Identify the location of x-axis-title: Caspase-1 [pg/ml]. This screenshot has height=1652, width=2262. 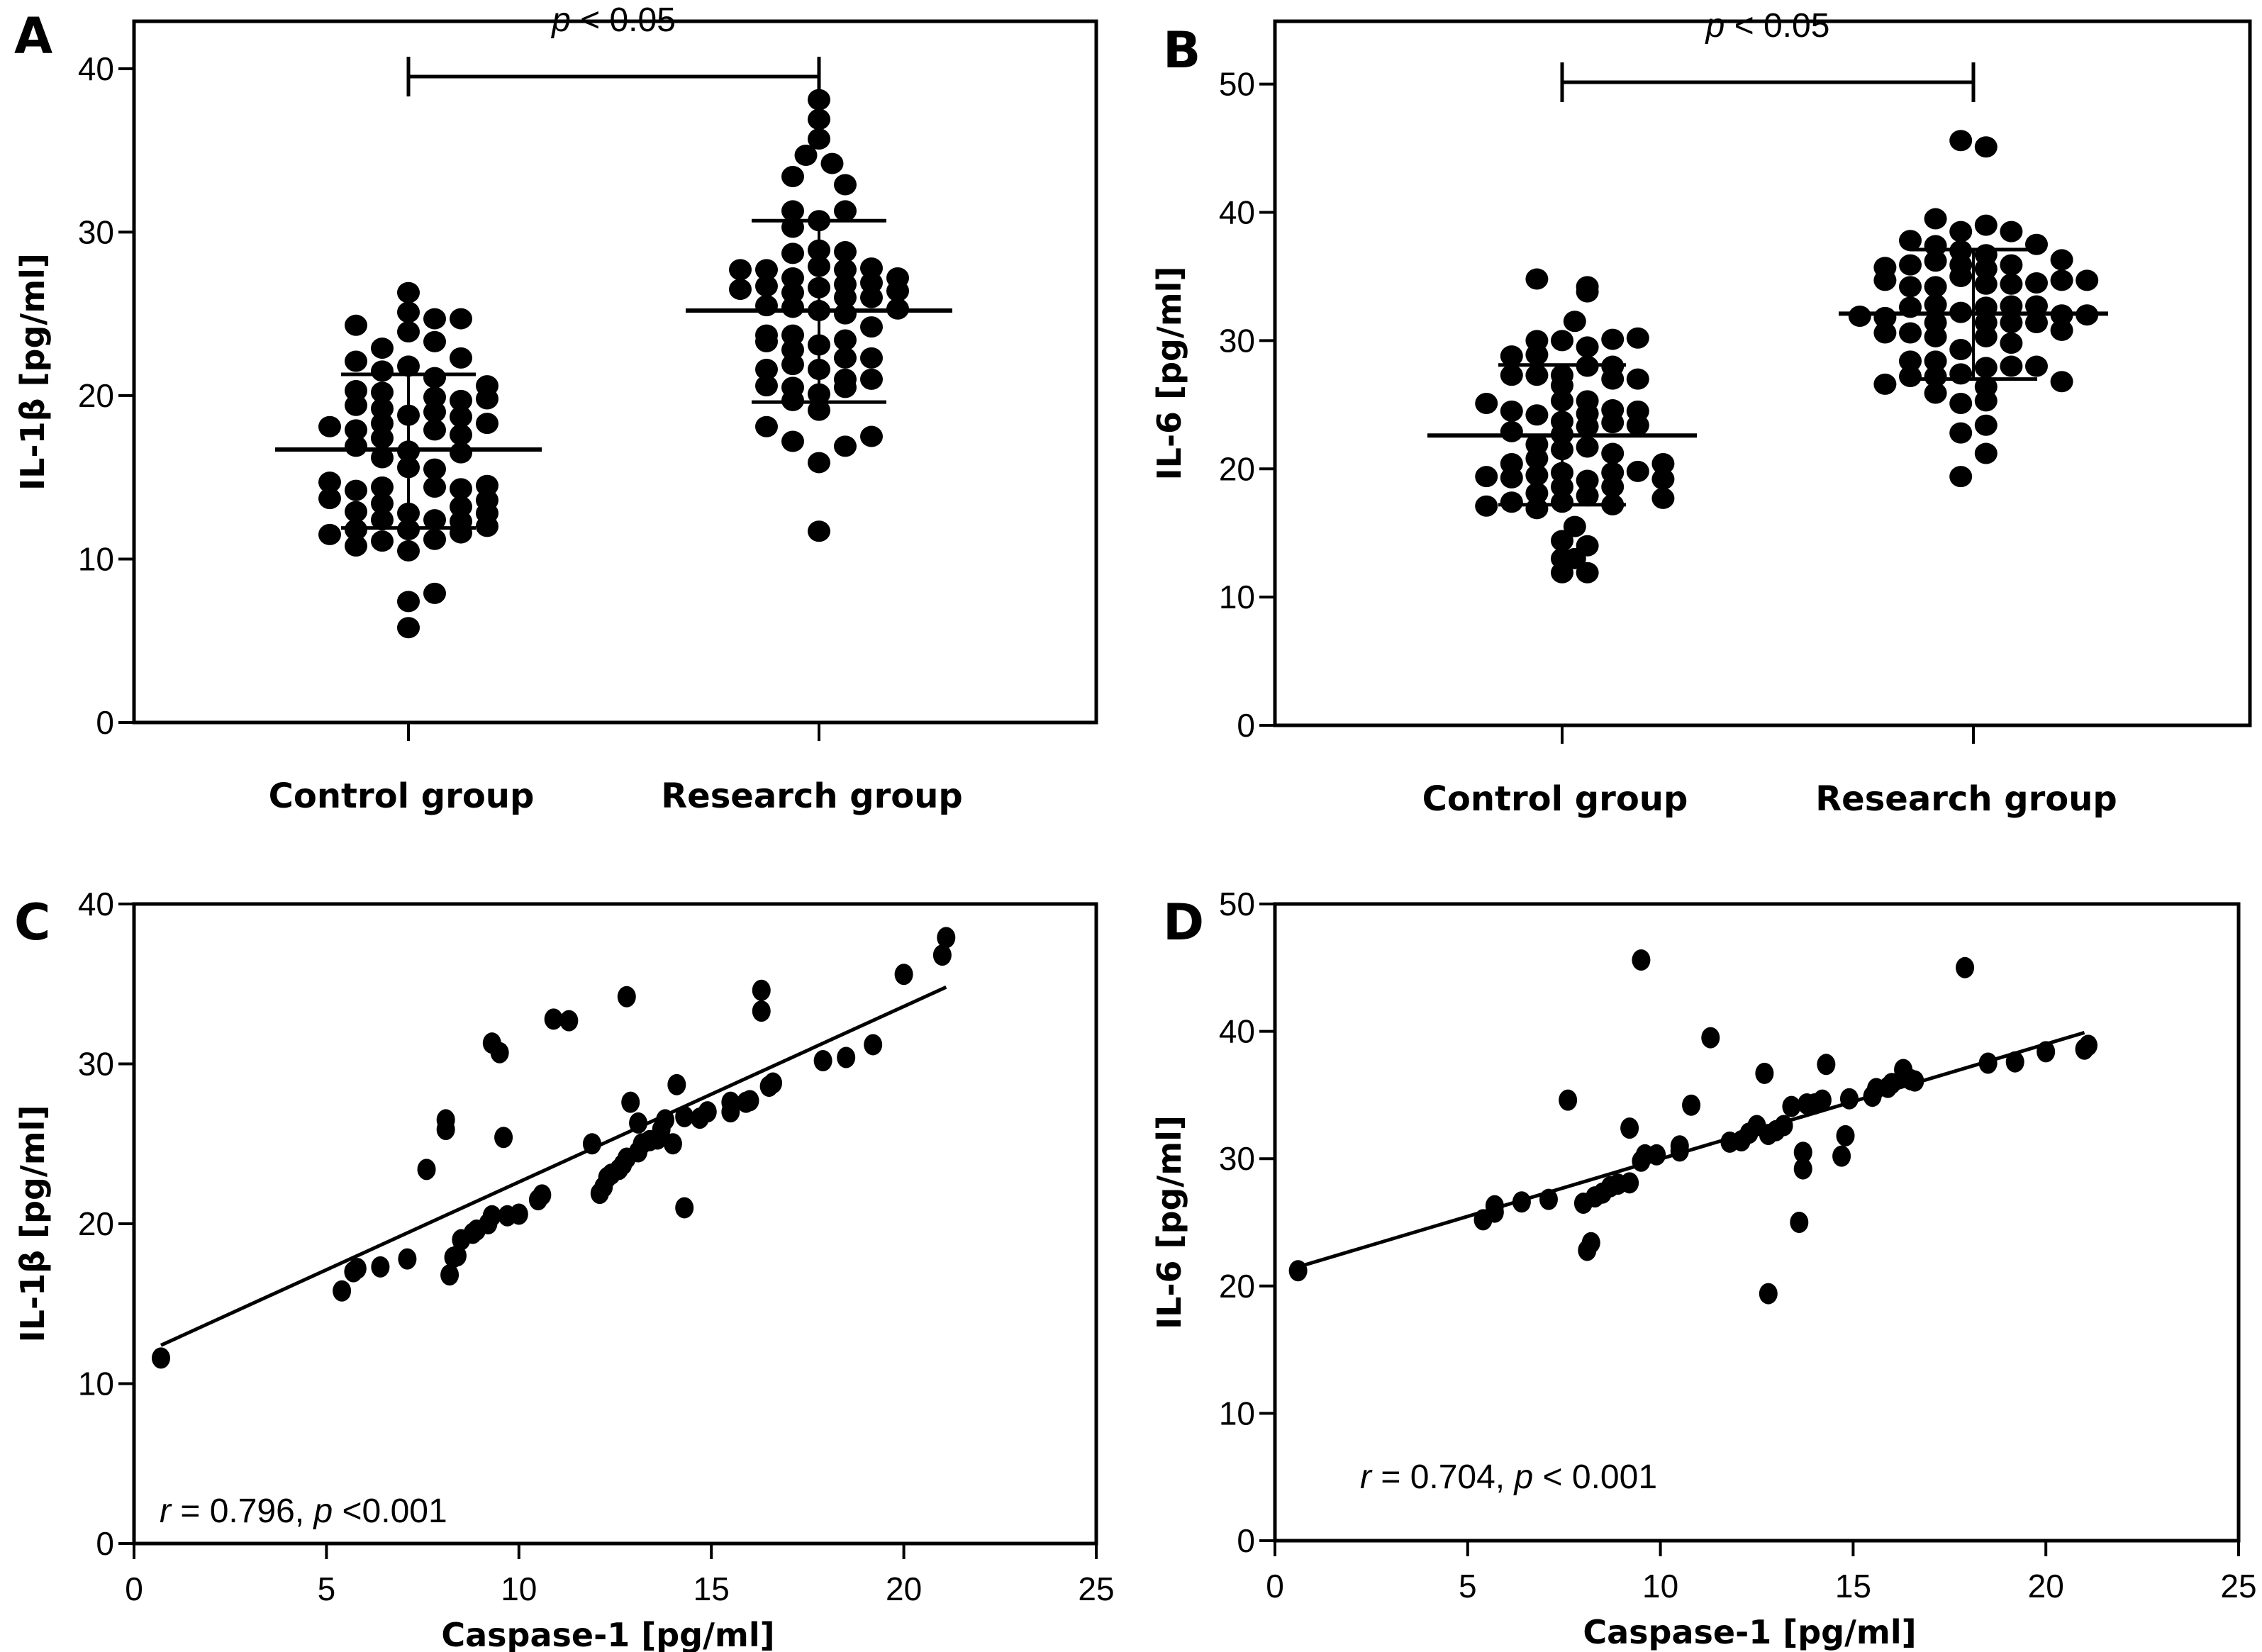
(1749, 1632).